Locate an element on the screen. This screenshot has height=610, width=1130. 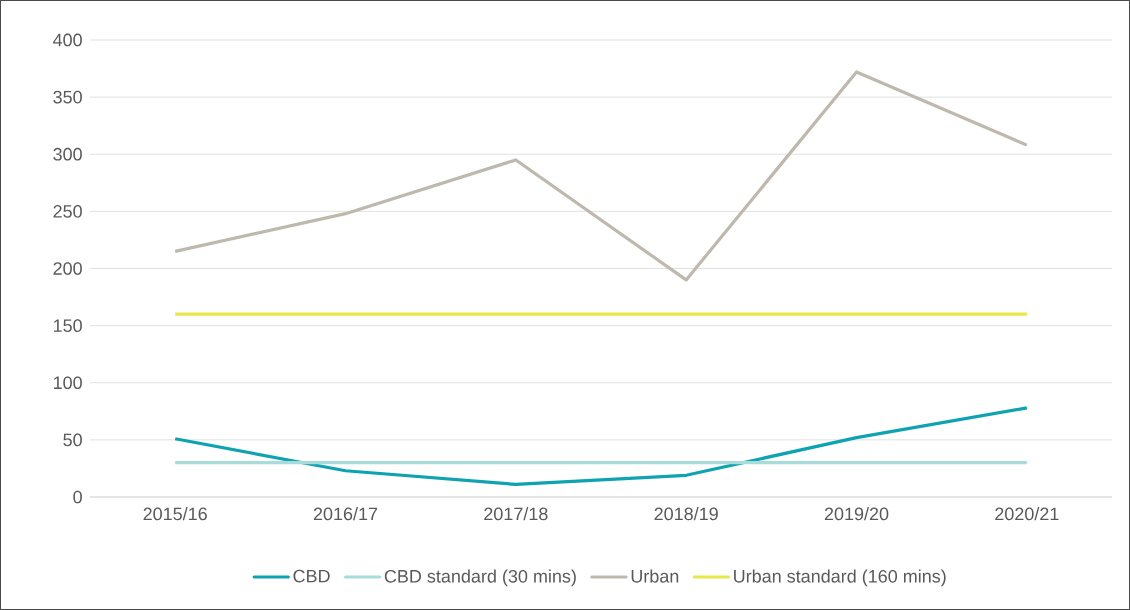
y-tick-label: 150 is located at coordinates (67, 325).